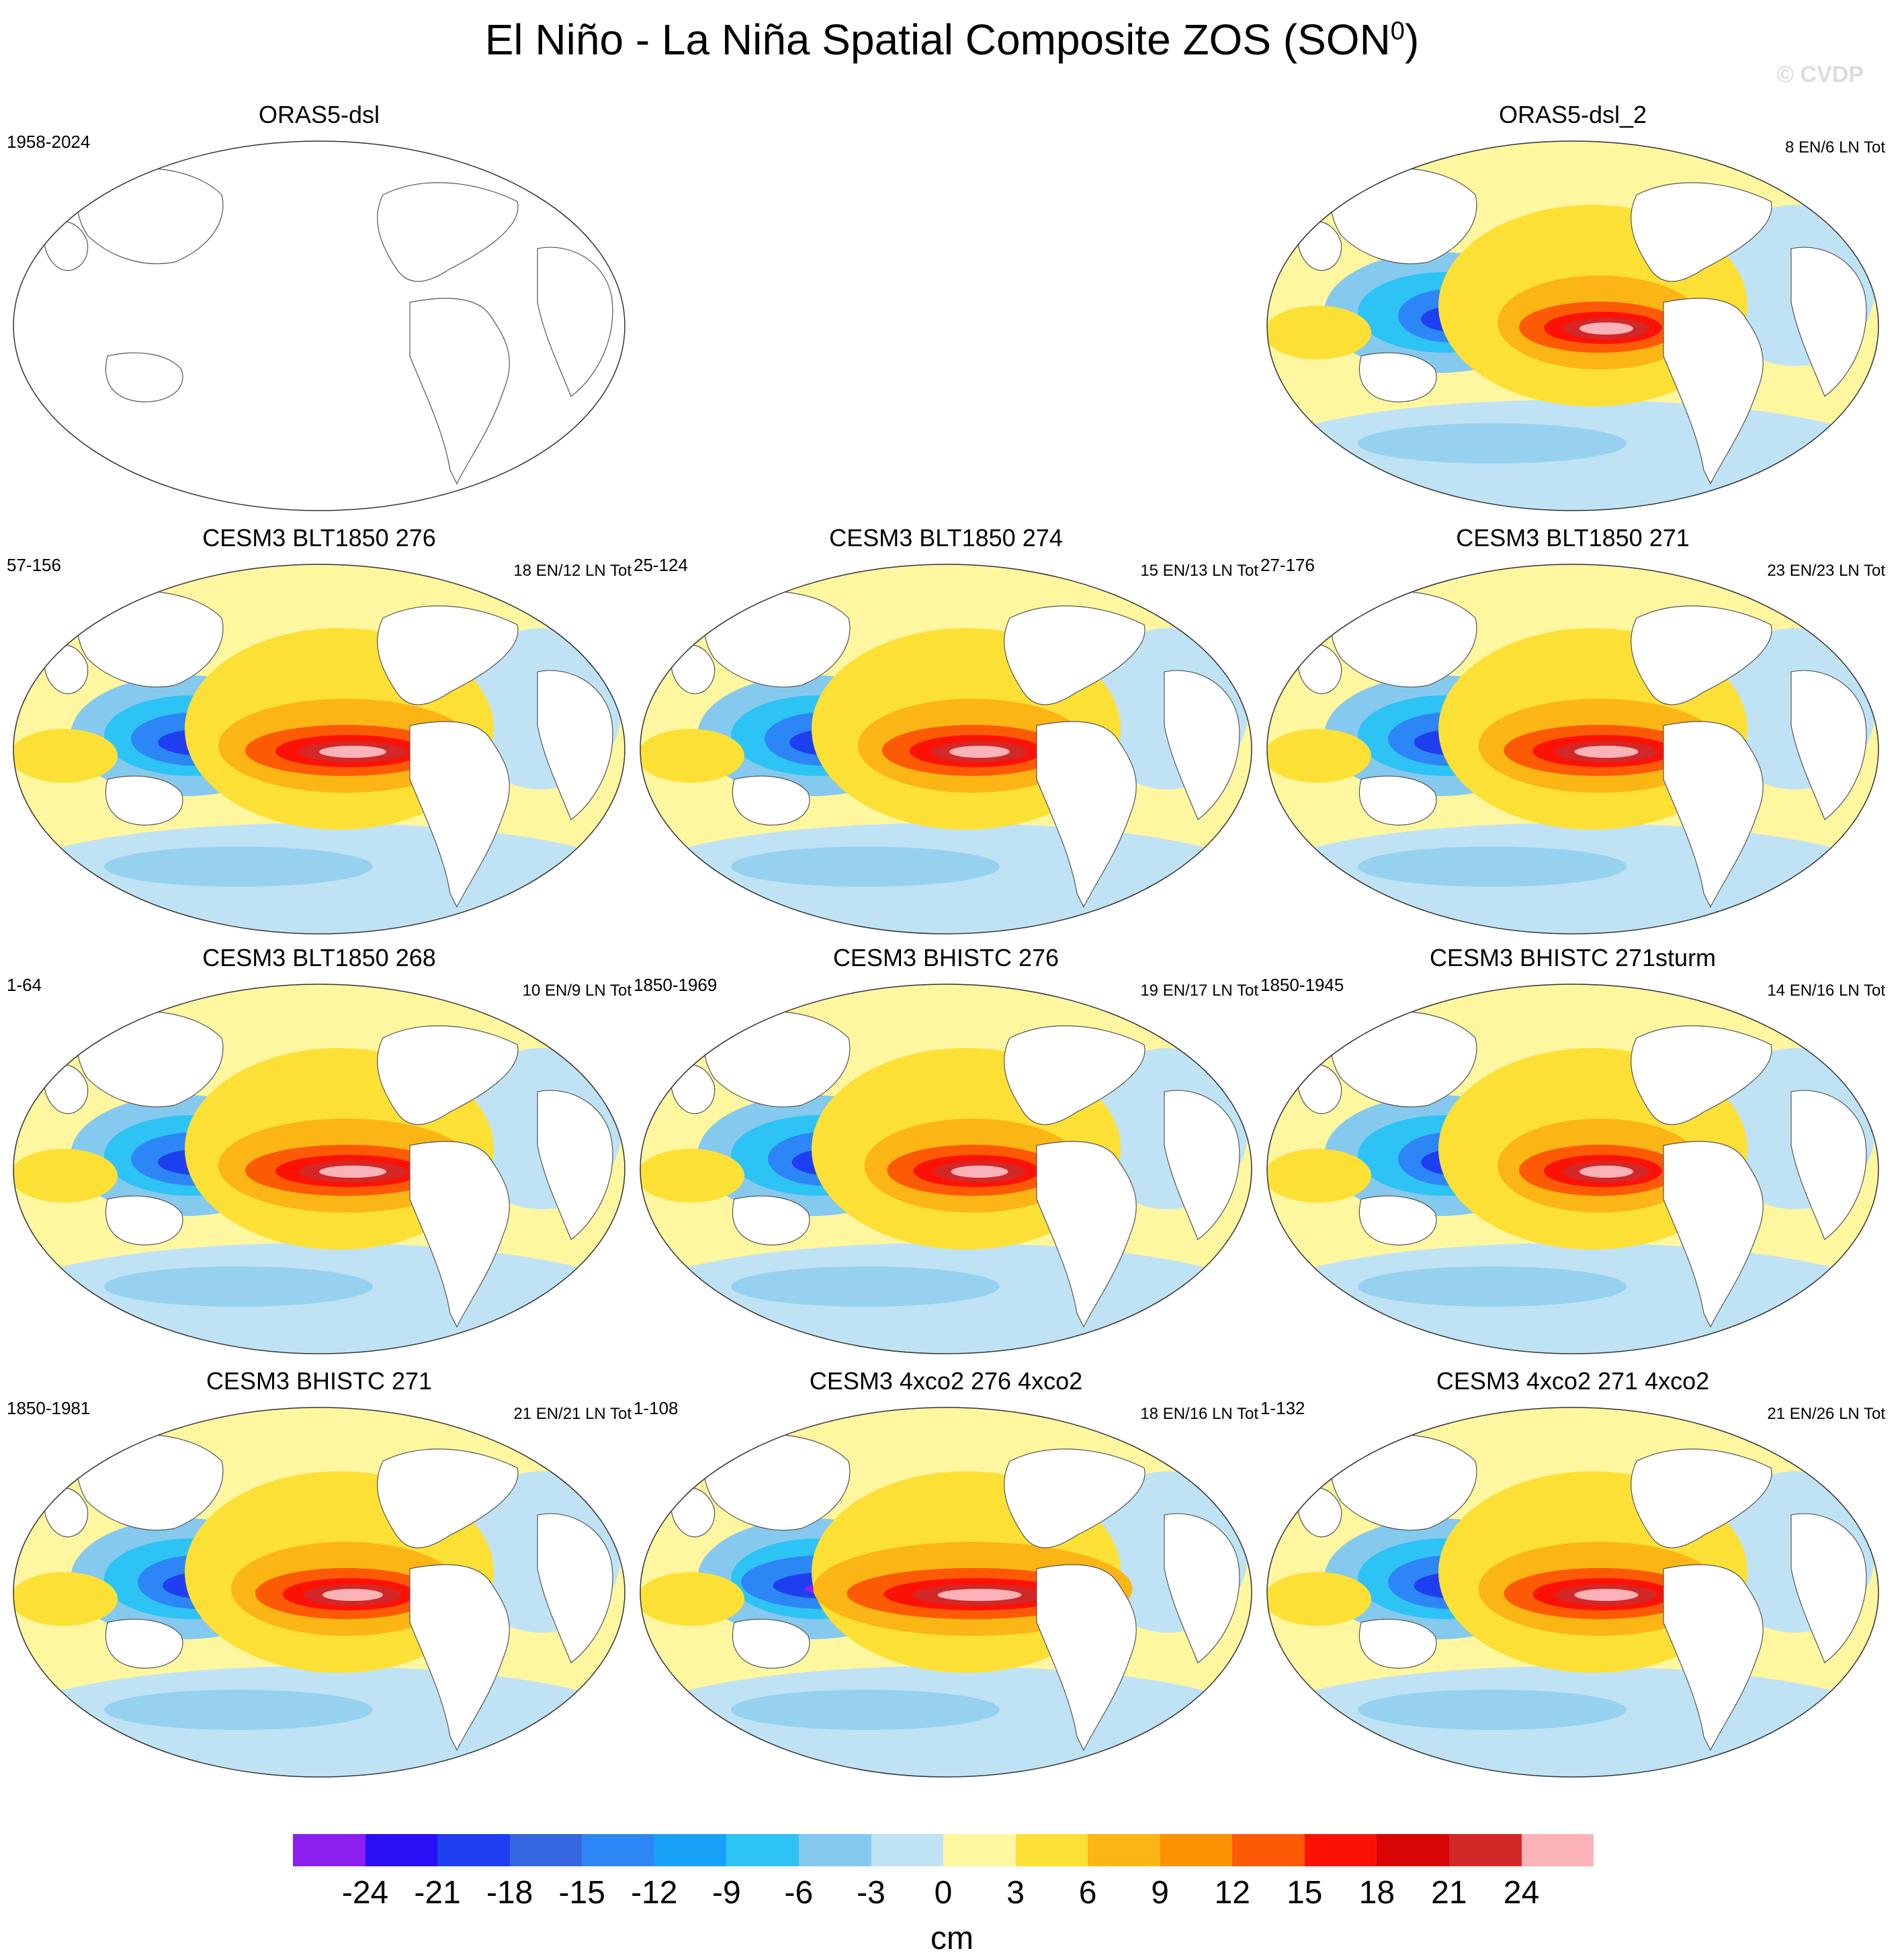 This screenshot has width=1904, height=1957. Describe the element at coordinates (25, 985) in the screenshot. I see `panel-period: 1-64` at that location.